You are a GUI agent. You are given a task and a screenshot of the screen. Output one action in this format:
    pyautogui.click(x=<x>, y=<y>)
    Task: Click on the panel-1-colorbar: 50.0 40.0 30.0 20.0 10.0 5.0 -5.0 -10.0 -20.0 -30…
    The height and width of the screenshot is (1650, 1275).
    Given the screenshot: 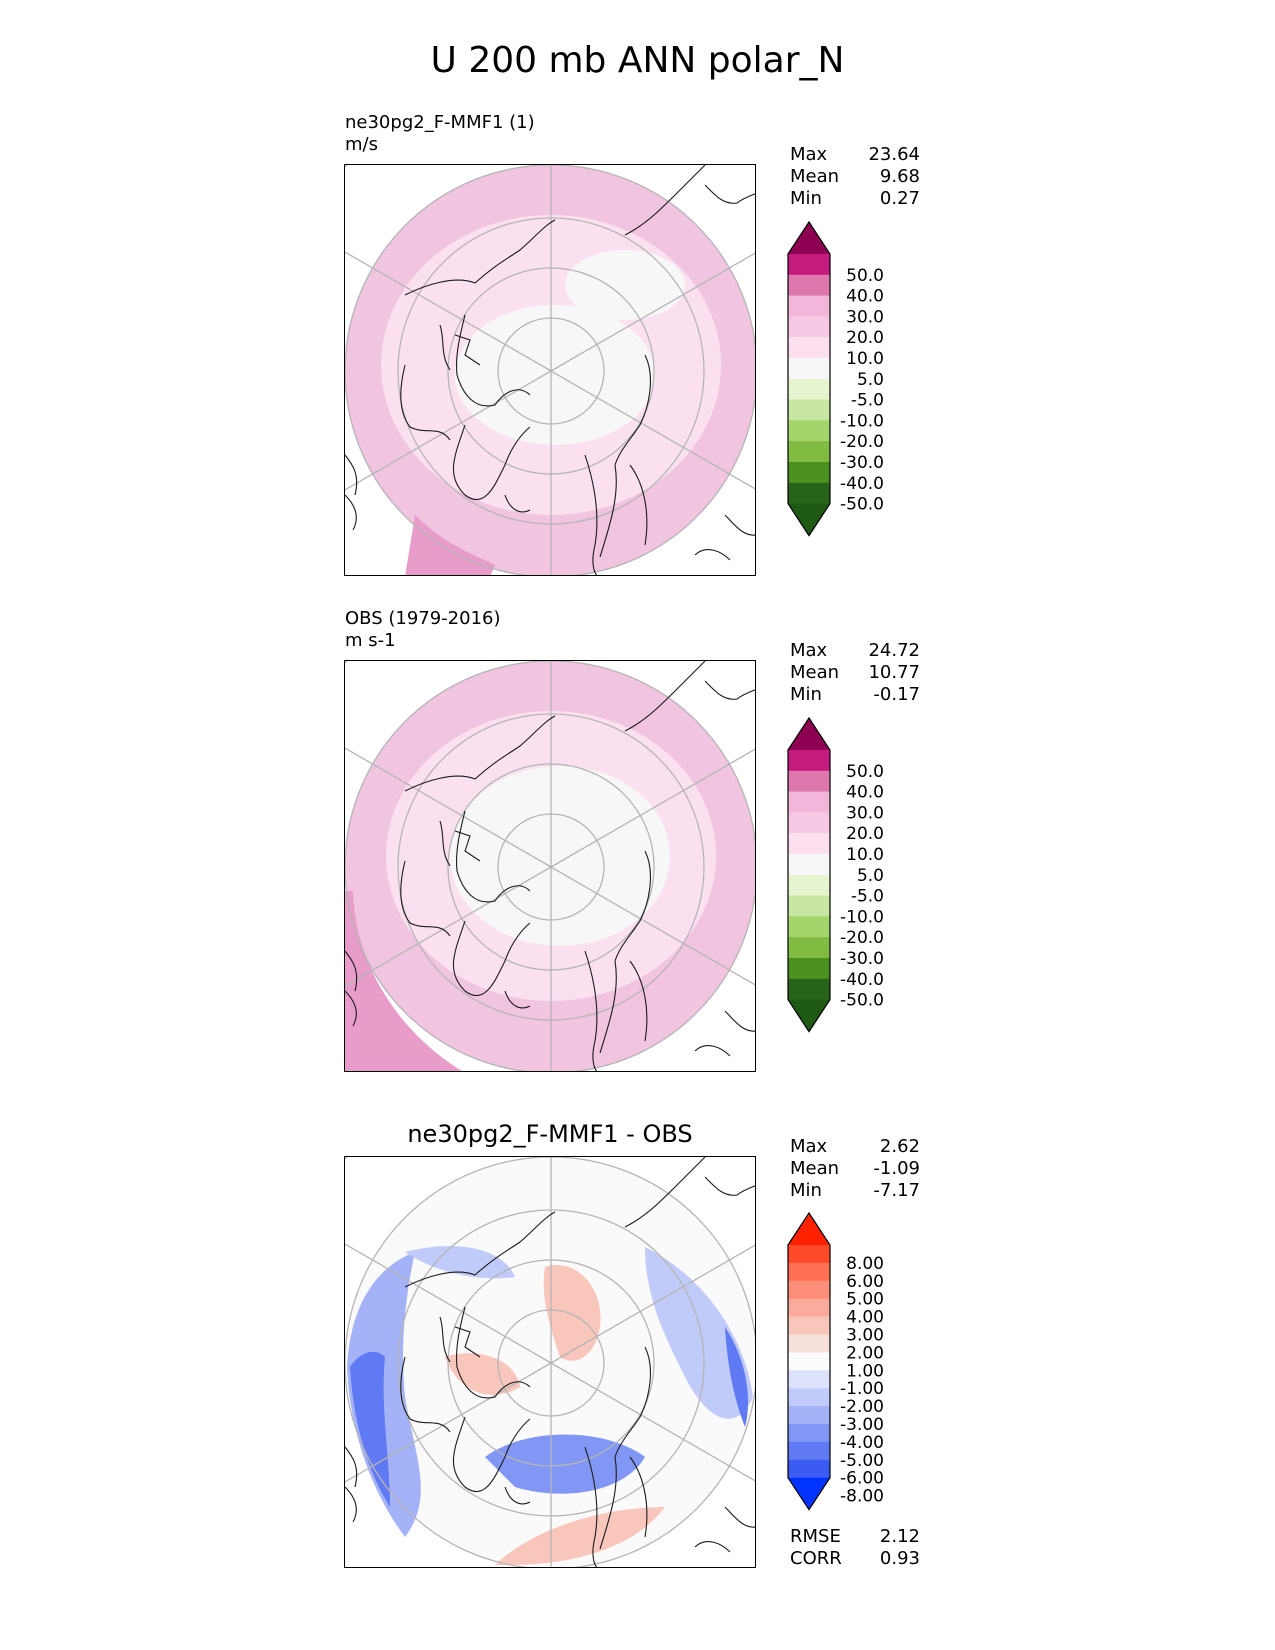 What is the action you would take?
    pyautogui.click(x=842, y=382)
    